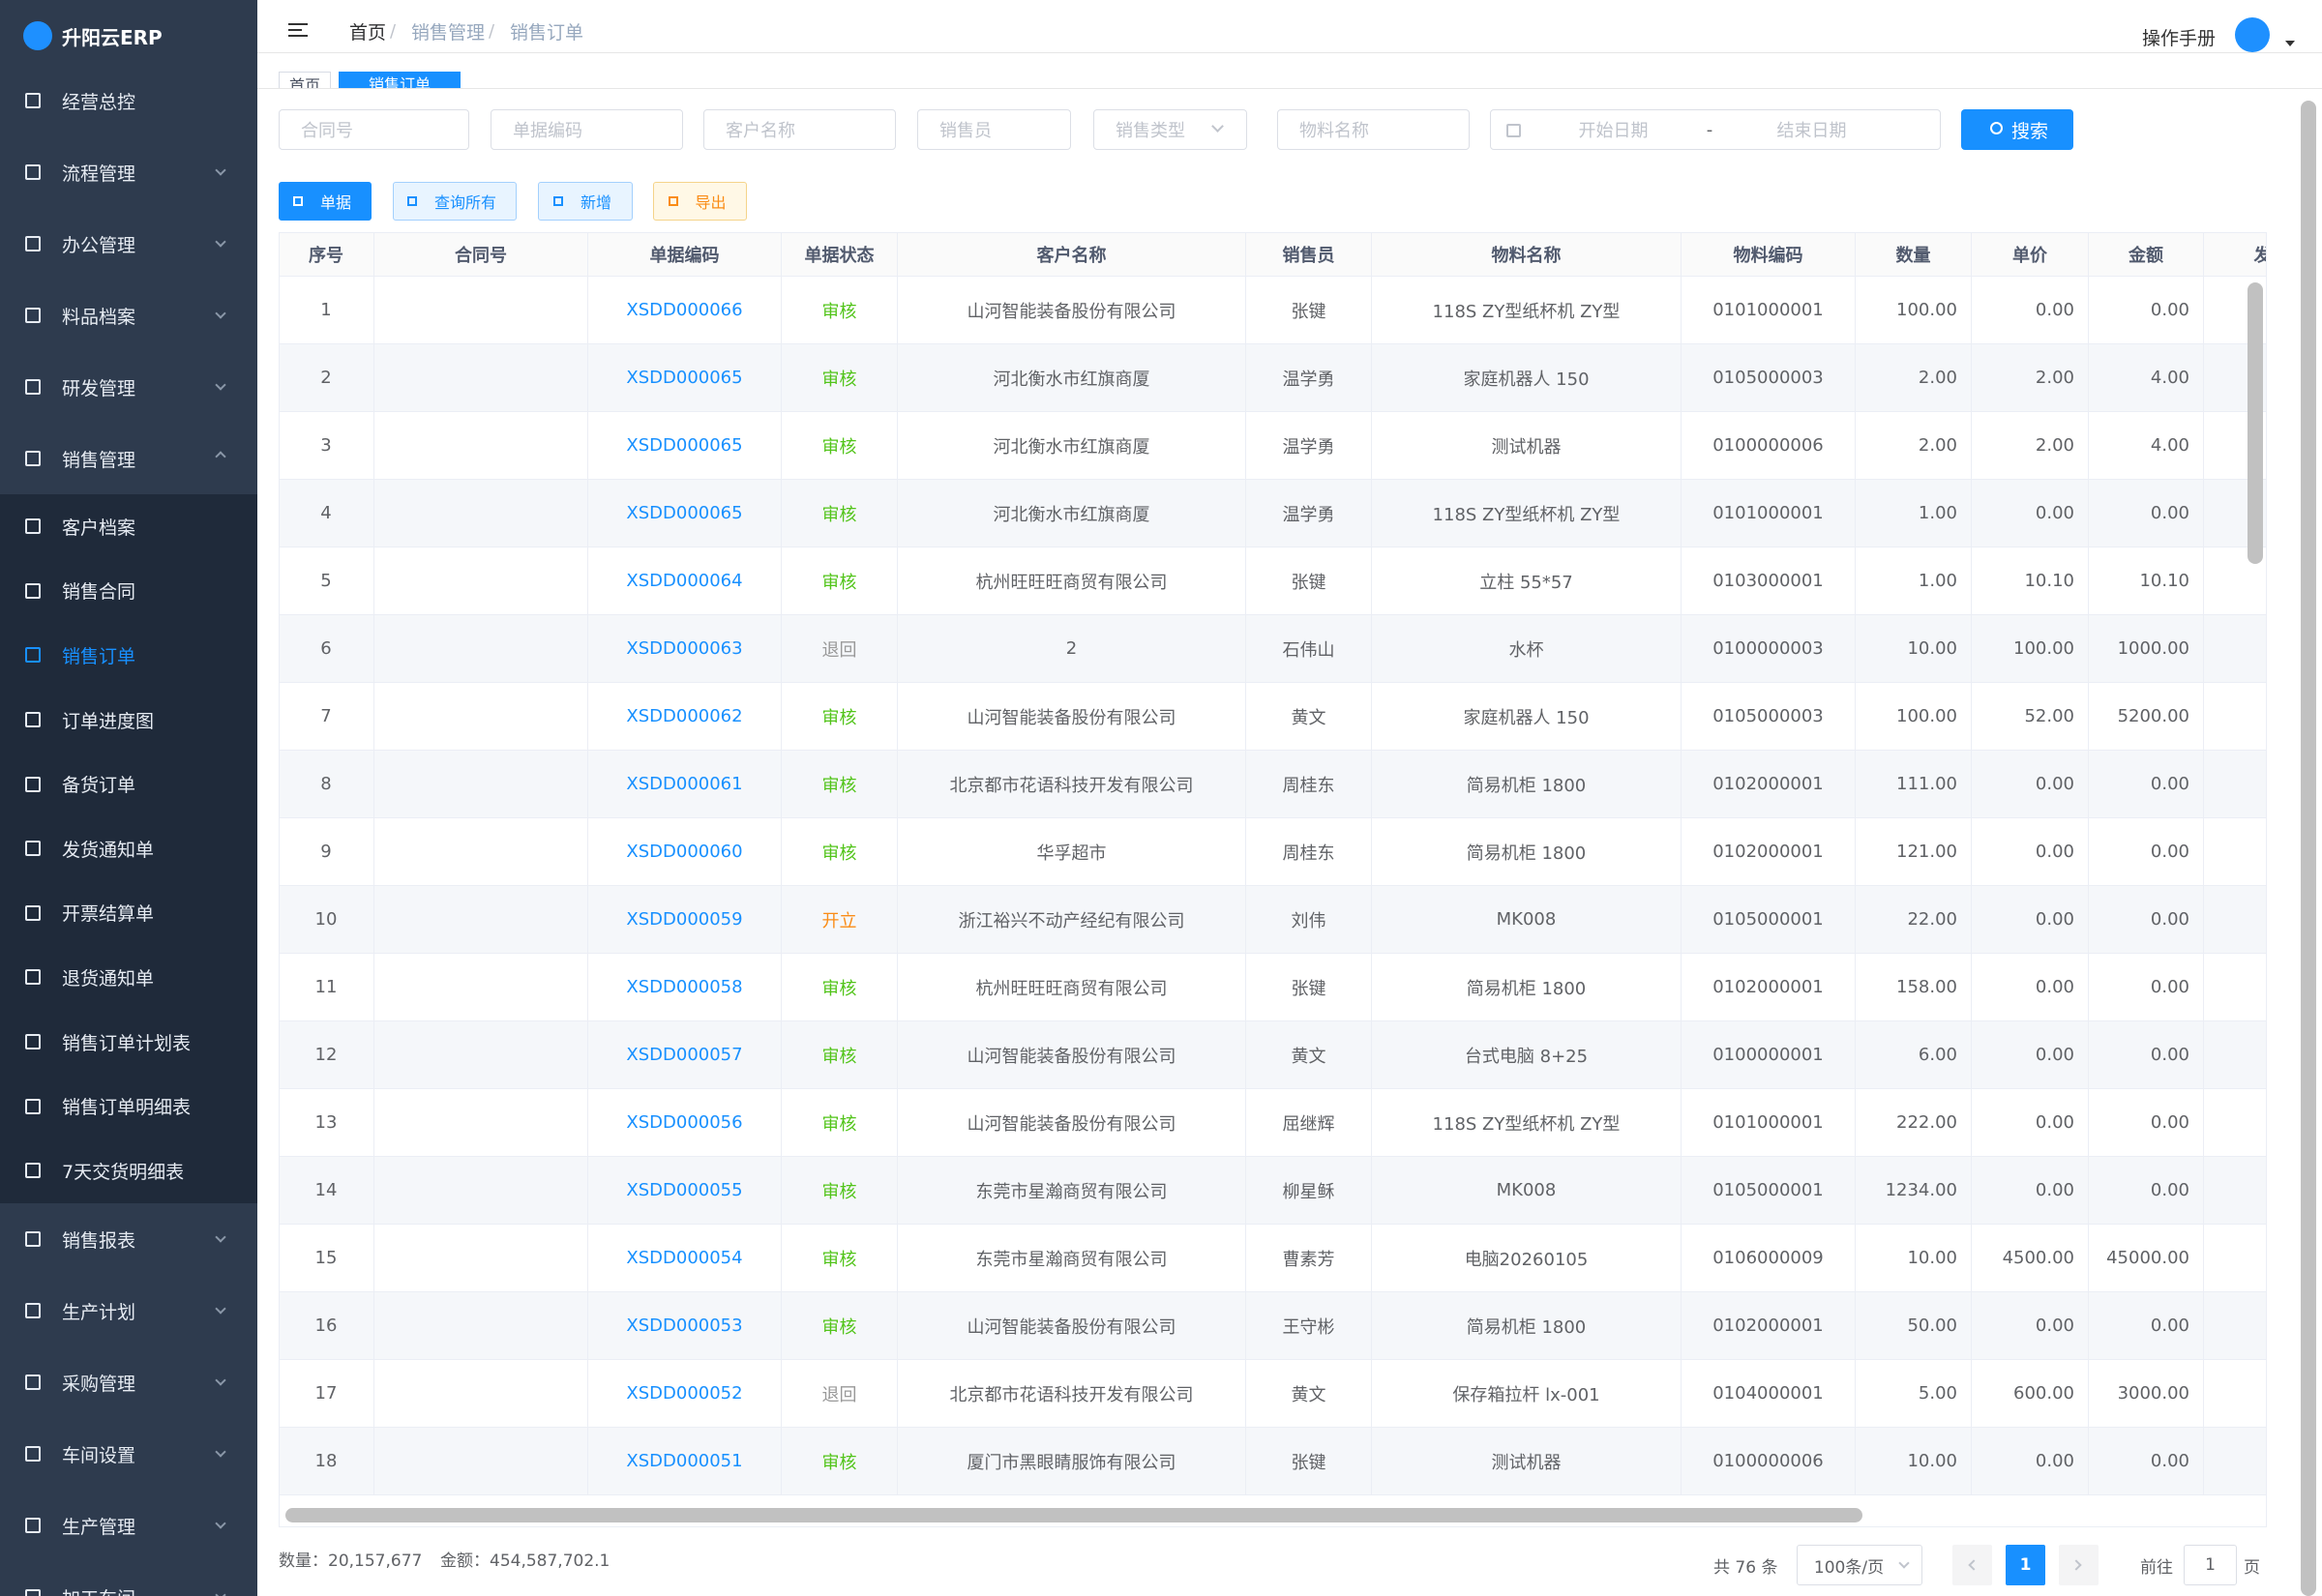 This screenshot has height=1596, width=2322. What do you see at coordinates (2252, 34) in the screenshot?
I see `avatar` at bounding box center [2252, 34].